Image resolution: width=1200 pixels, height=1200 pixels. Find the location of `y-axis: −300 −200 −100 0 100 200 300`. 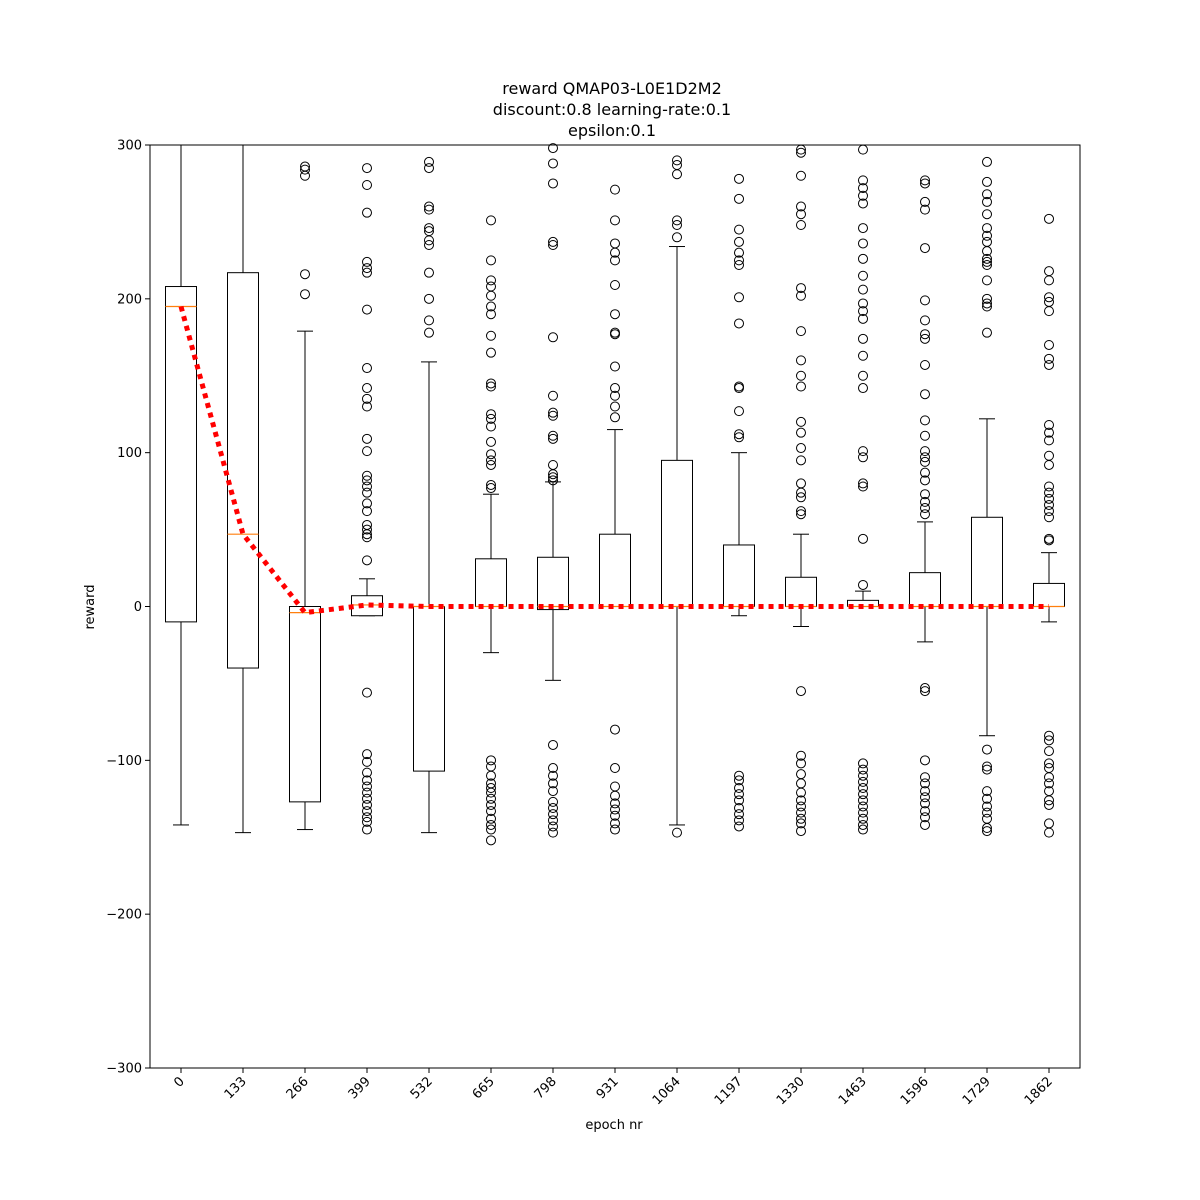

y-axis: −300 −200 −100 0 100 200 300 is located at coordinates (128, 608).